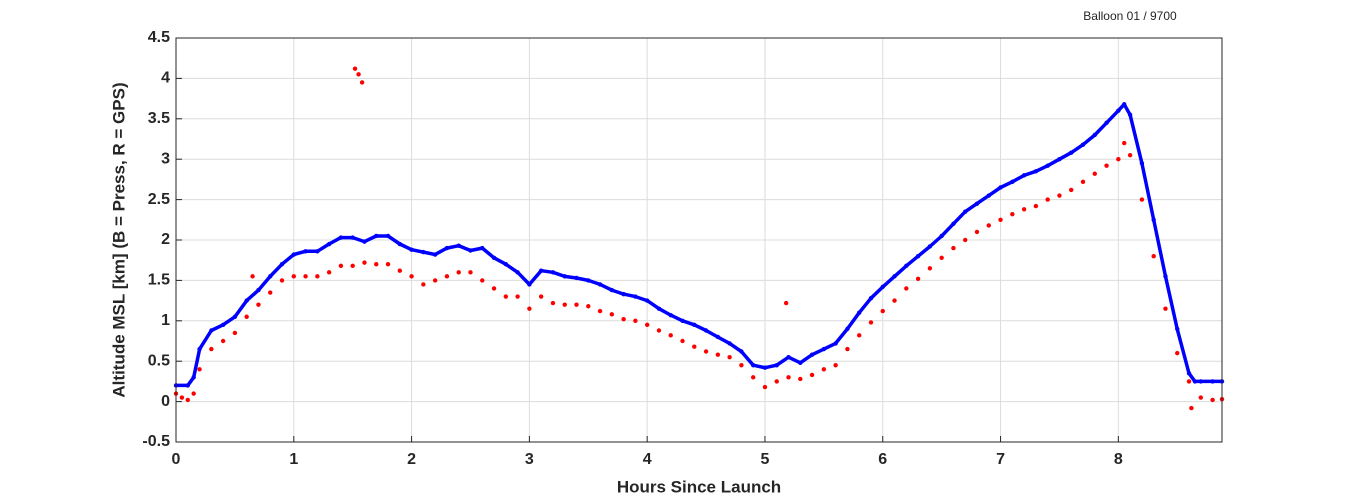  What do you see at coordinates (165, 401) in the screenshot?
I see `y-tick-label: 0` at bounding box center [165, 401].